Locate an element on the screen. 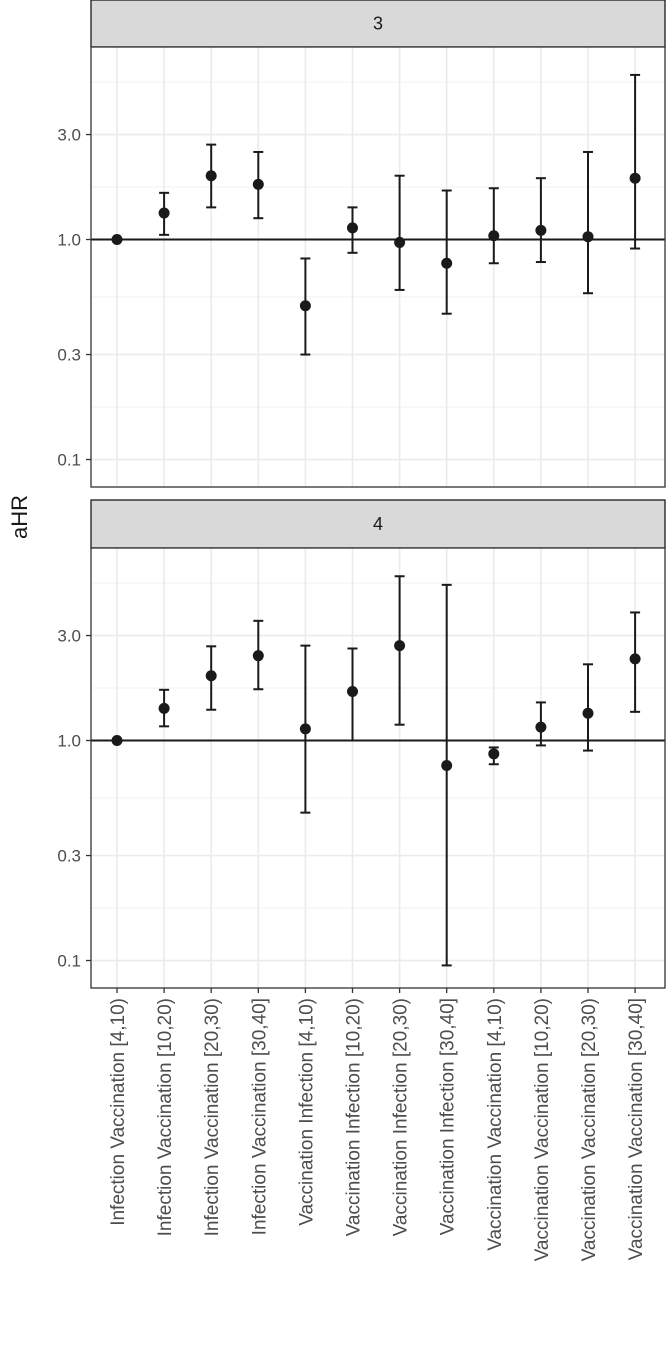  facet-strip-label: 4 is located at coordinates (378, 524).